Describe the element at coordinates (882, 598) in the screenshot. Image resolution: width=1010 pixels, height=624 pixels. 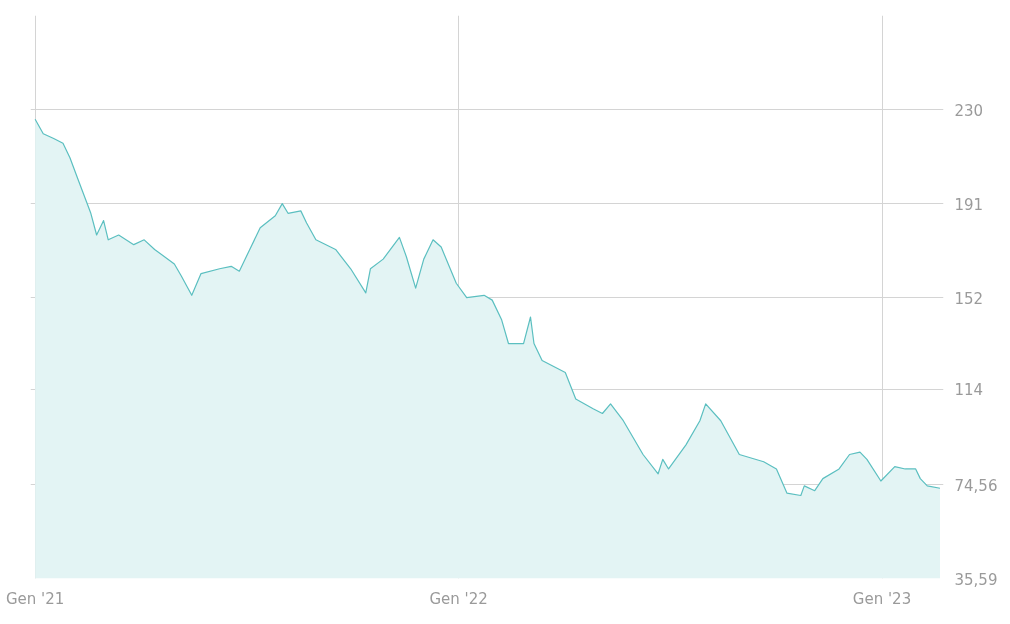
I see `x-tick-label: Gen '23` at that location.